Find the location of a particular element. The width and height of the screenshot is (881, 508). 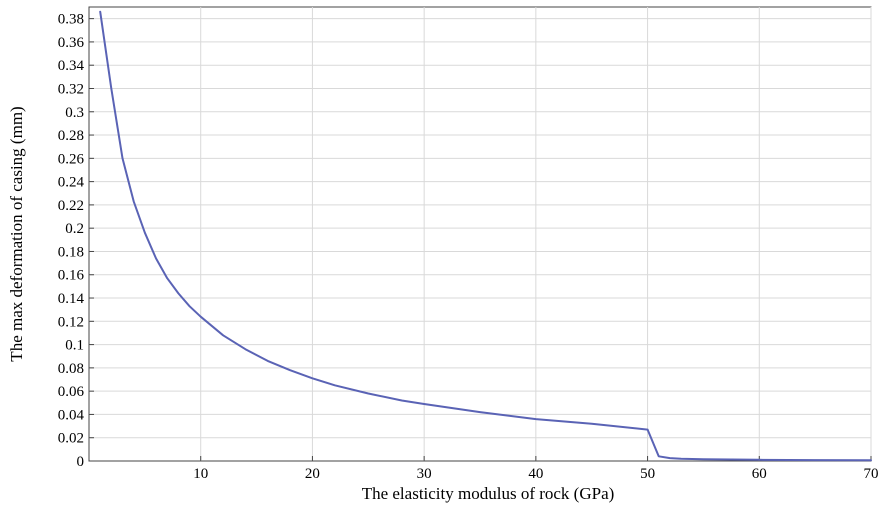

y-tick-label: 0.12 is located at coordinates (71, 322).